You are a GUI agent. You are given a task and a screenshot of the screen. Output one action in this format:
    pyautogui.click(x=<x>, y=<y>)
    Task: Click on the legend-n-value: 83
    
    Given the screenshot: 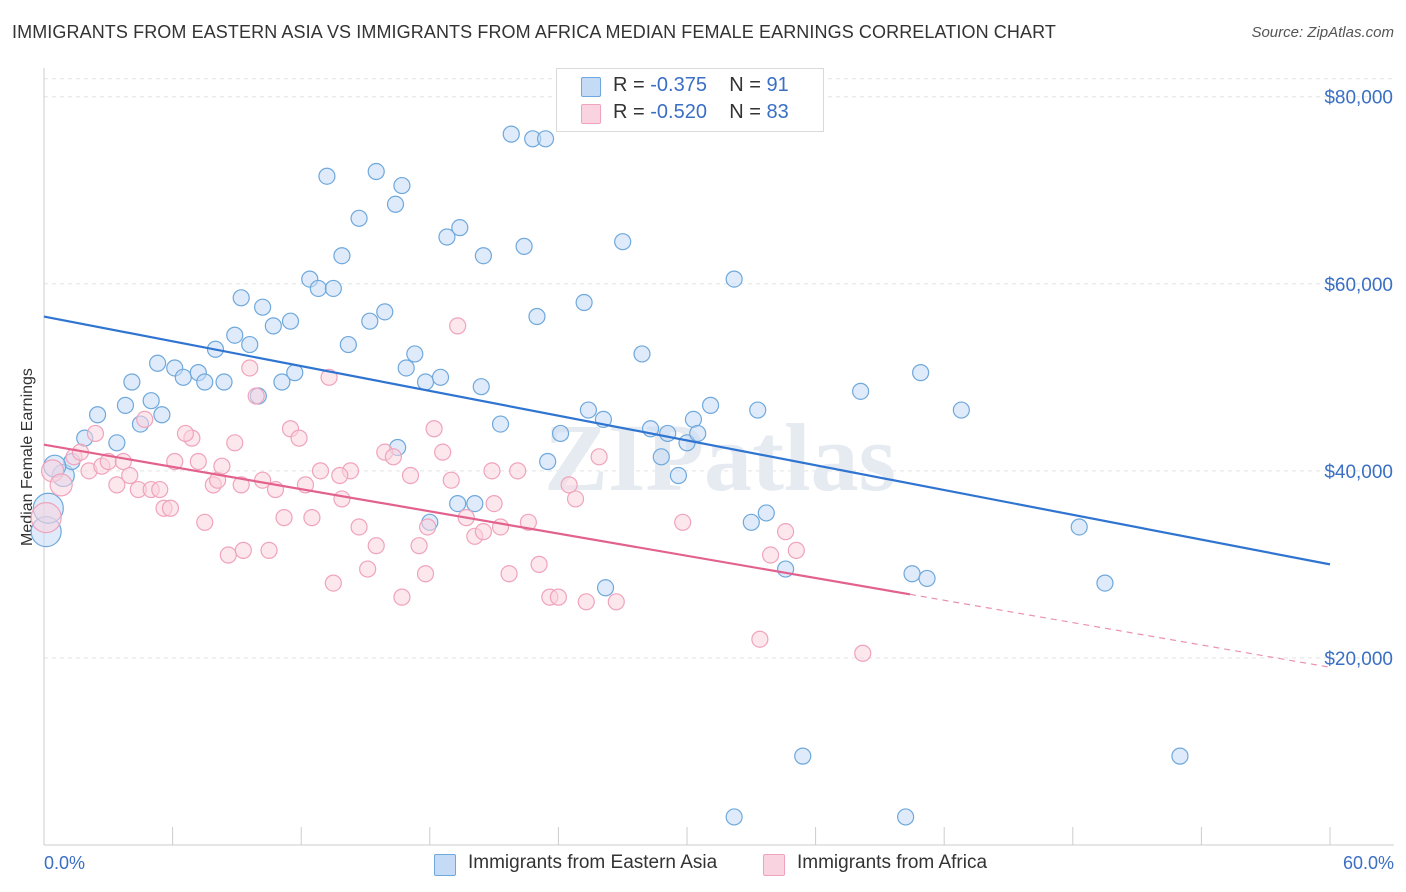 What is the action you would take?
    pyautogui.click(x=777, y=112)
    